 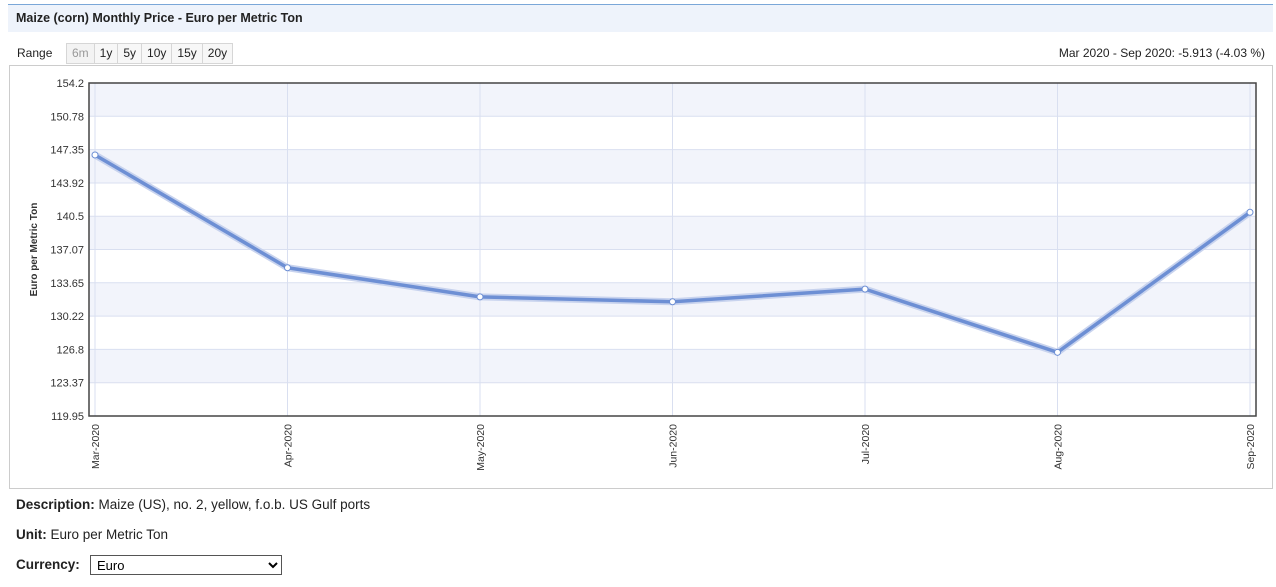 What do you see at coordinates (70, 350) in the screenshot?
I see `y-tick-label: 126.8` at bounding box center [70, 350].